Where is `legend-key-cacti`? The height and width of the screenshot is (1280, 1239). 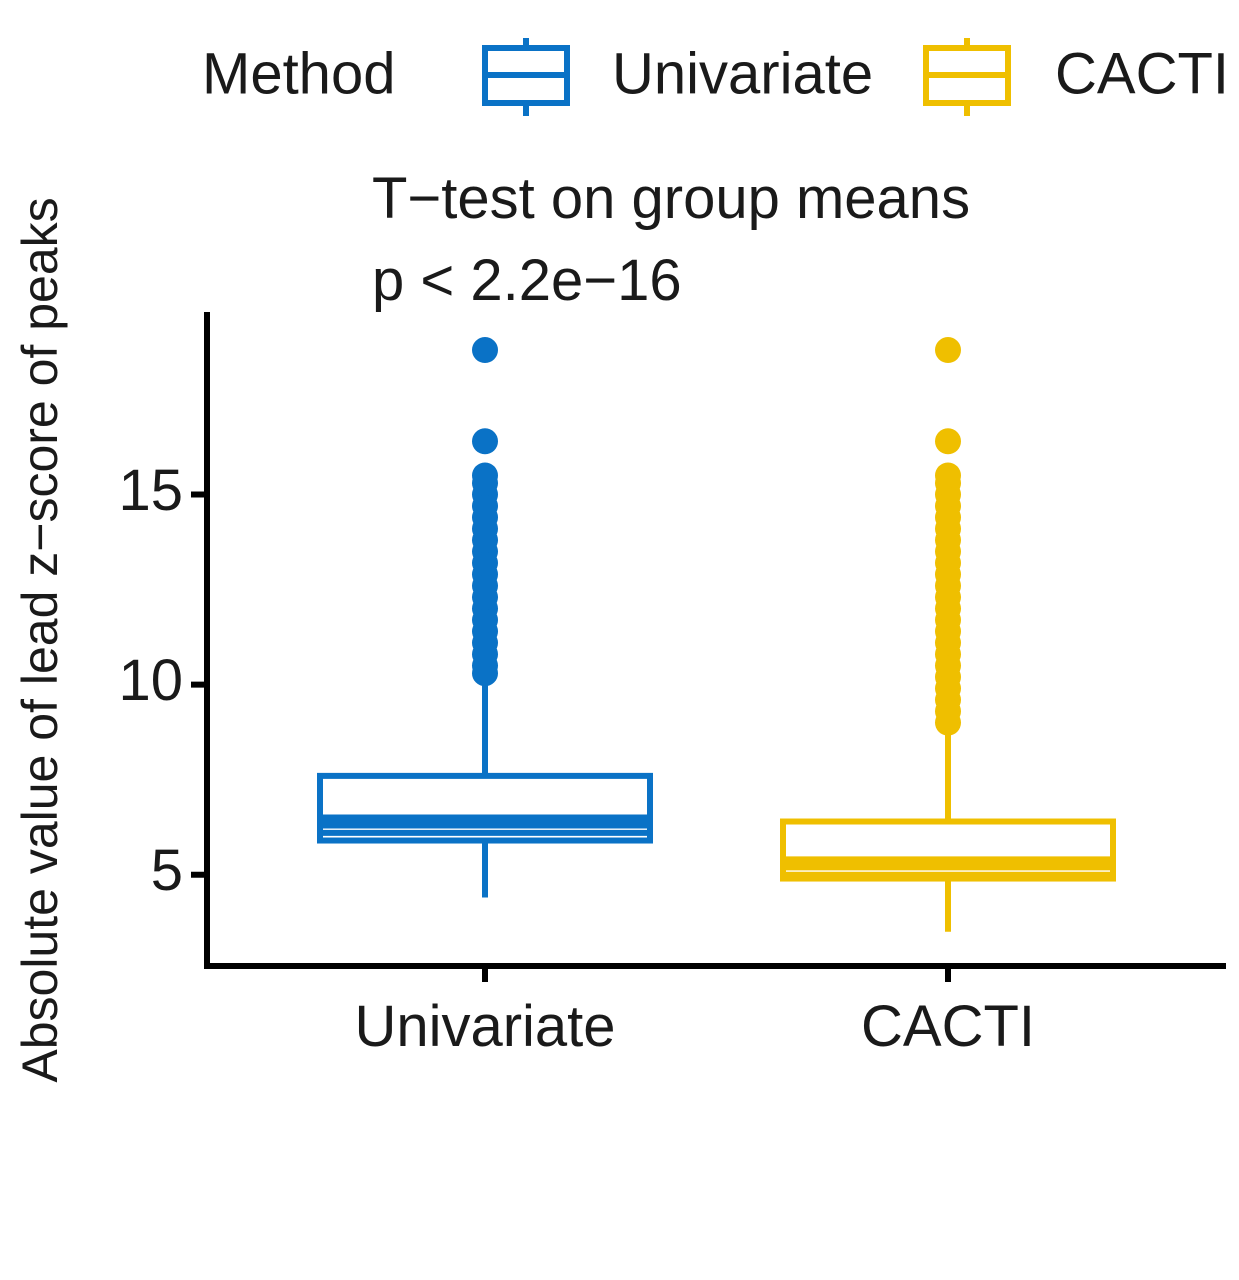
legend-key-cacti is located at coordinates (967, 77).